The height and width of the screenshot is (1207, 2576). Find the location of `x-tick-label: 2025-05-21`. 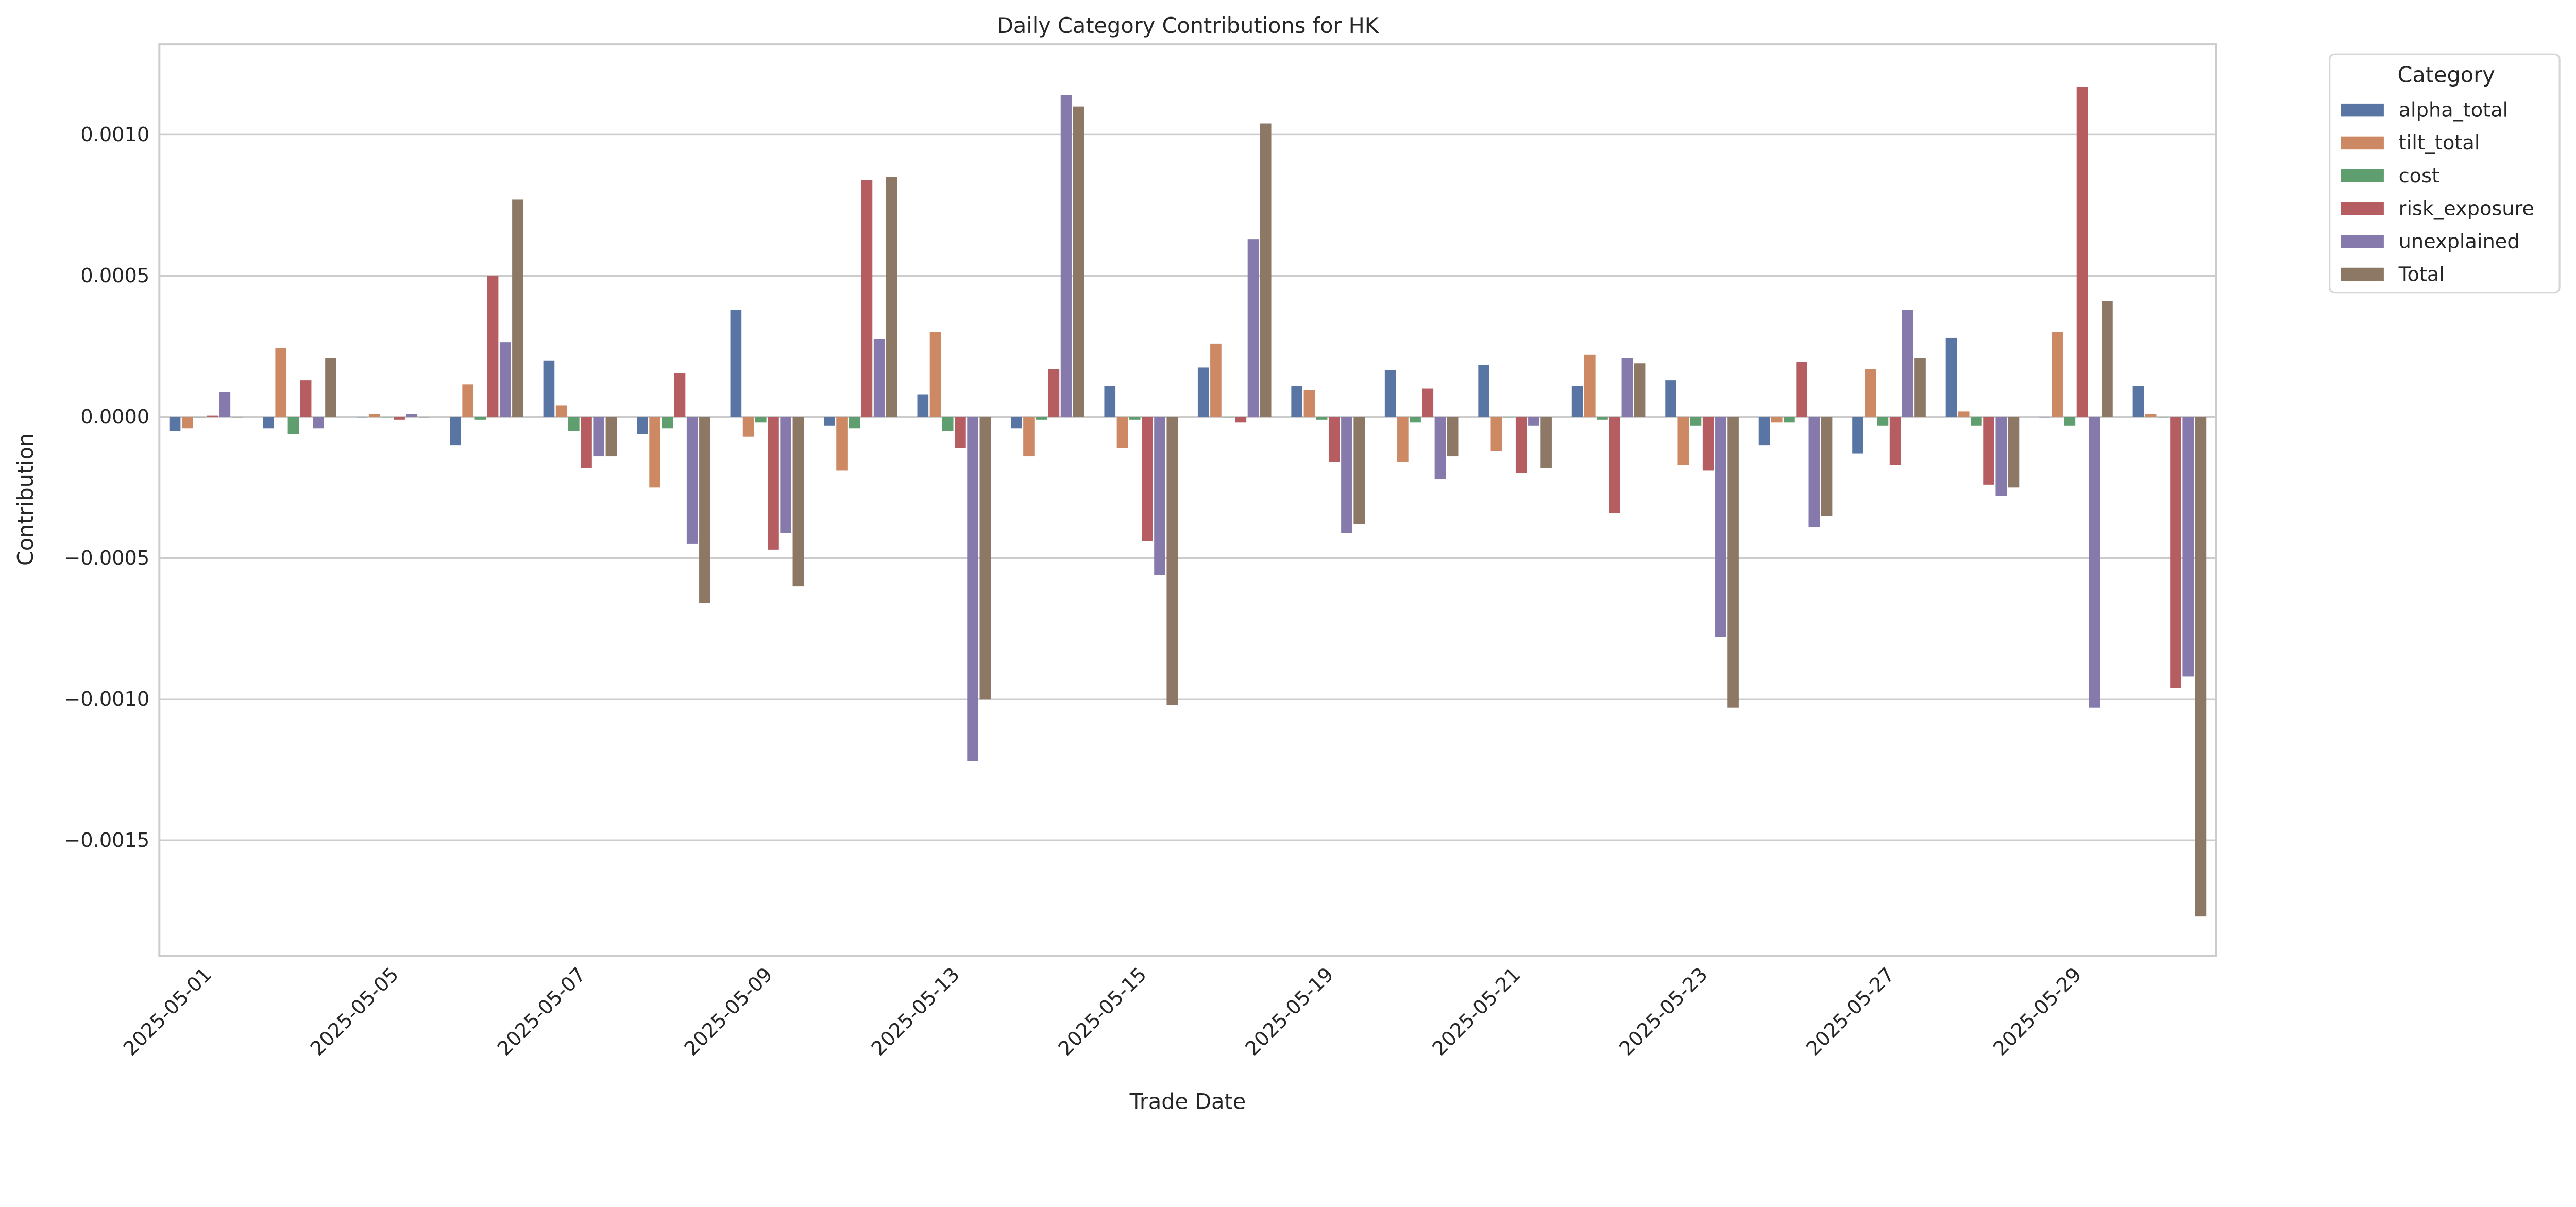

x-tick-label: 2025-05-21 is located at coordinates (1476, 1011).